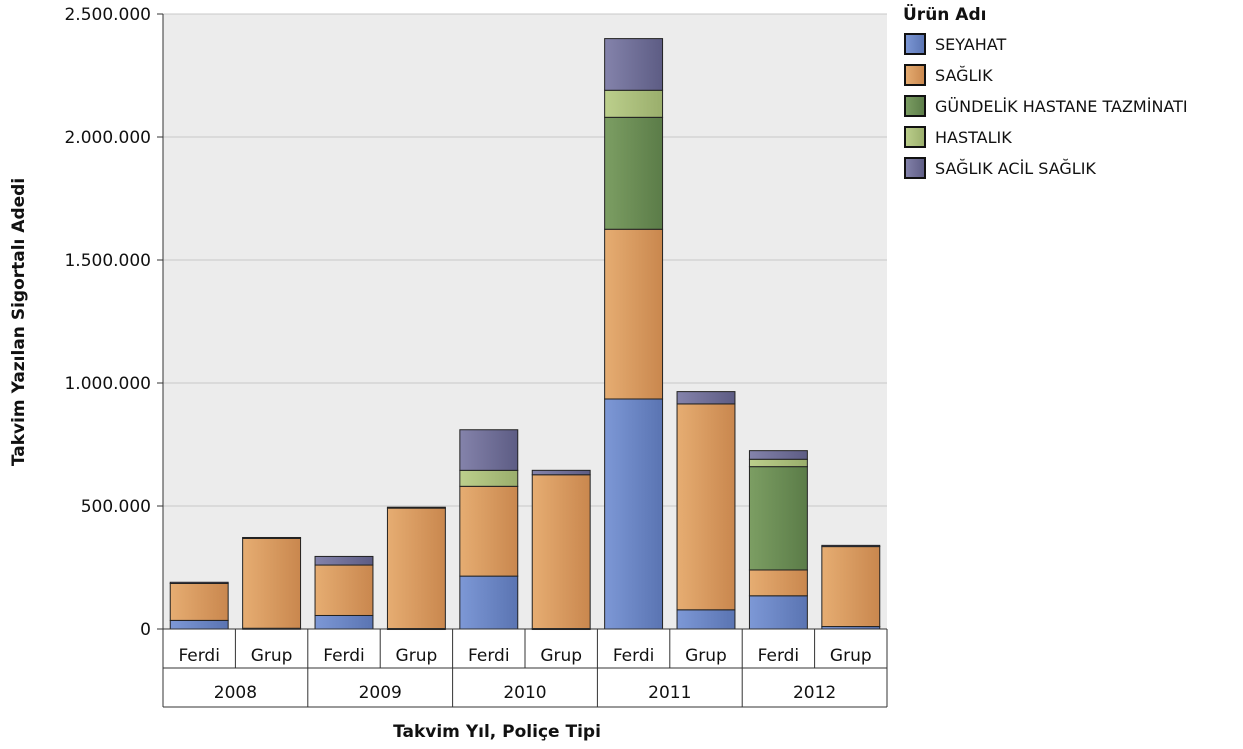 The image size is (1243, 749). I want to click on x-year-label: 2011, so click(669, 693).